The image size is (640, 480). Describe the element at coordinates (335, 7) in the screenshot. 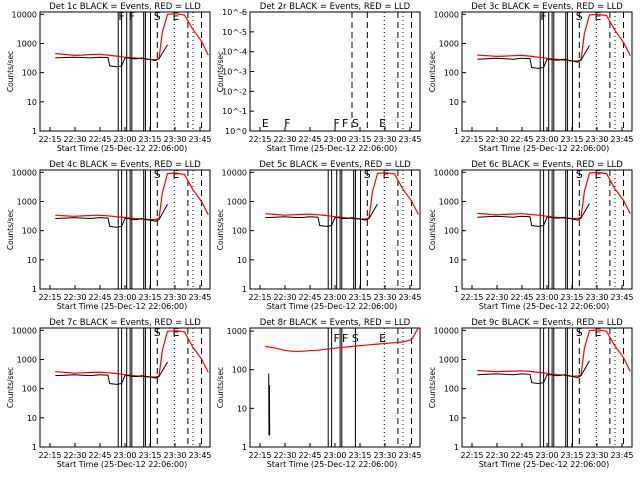

I see `panel-title: Det 2r BLACK = Events, RED = LLD` at that location.